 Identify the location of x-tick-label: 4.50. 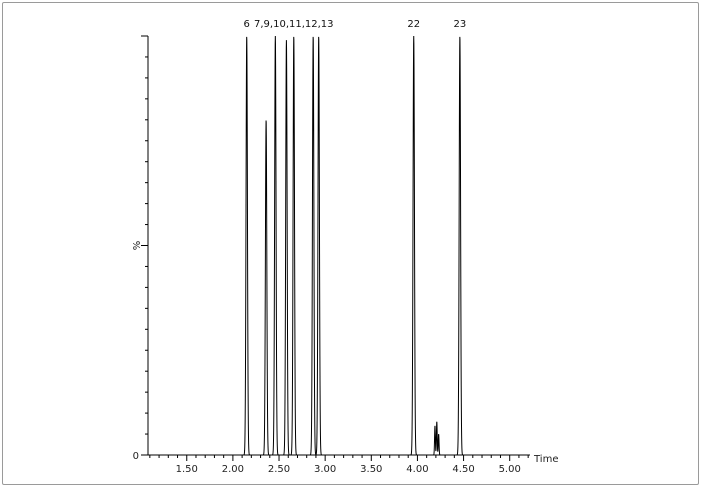
(463, 469).